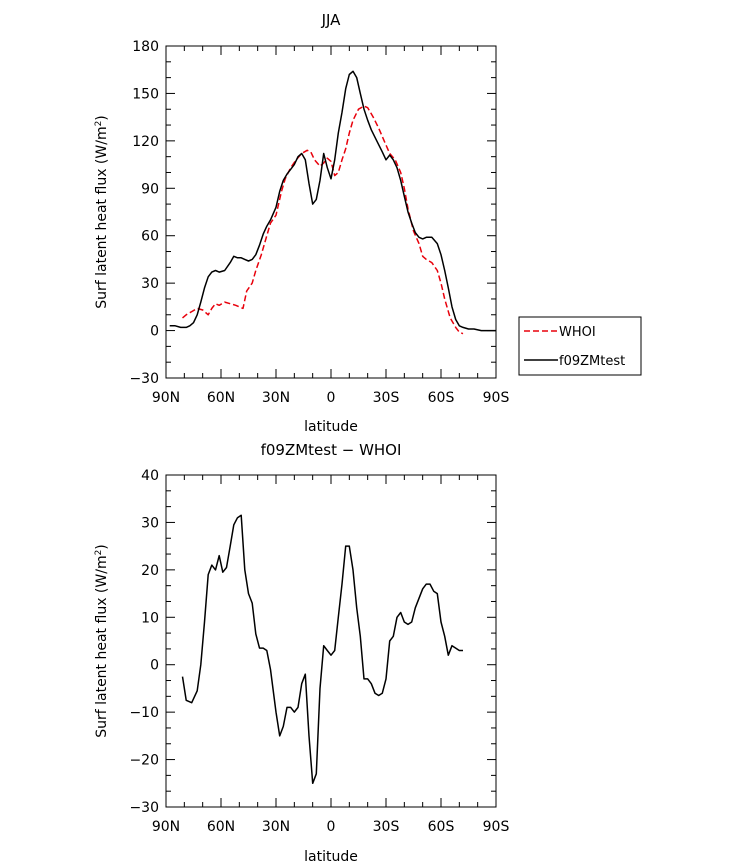  I want to click on bottom-y-tick-label: −10, so click(144, 713).